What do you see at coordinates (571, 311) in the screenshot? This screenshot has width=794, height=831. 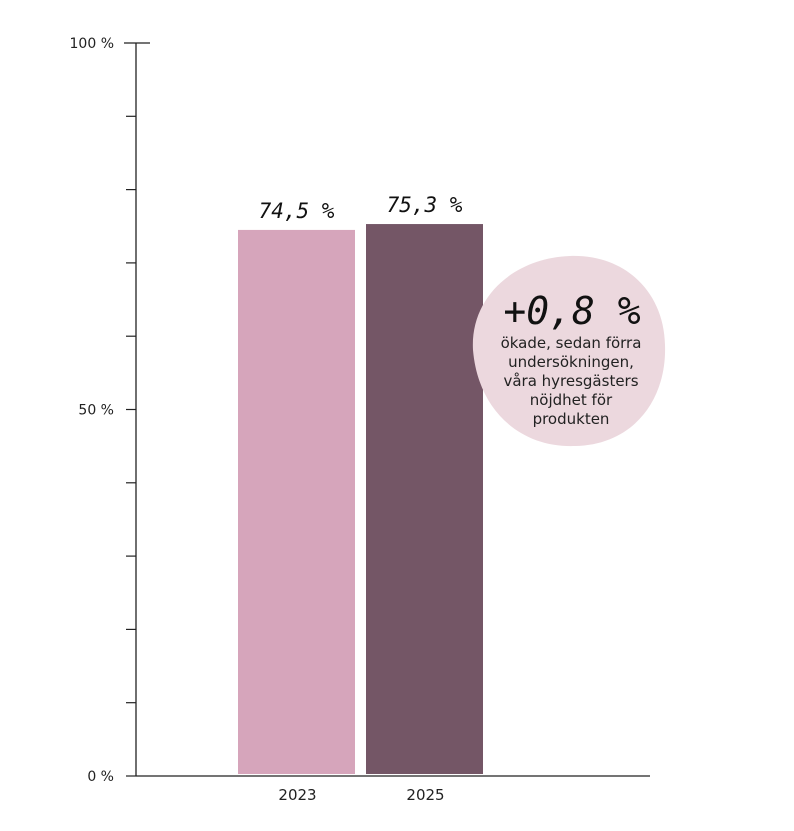 I see `annotation-headline: +0,8 %` at bounding box center [571, 311].